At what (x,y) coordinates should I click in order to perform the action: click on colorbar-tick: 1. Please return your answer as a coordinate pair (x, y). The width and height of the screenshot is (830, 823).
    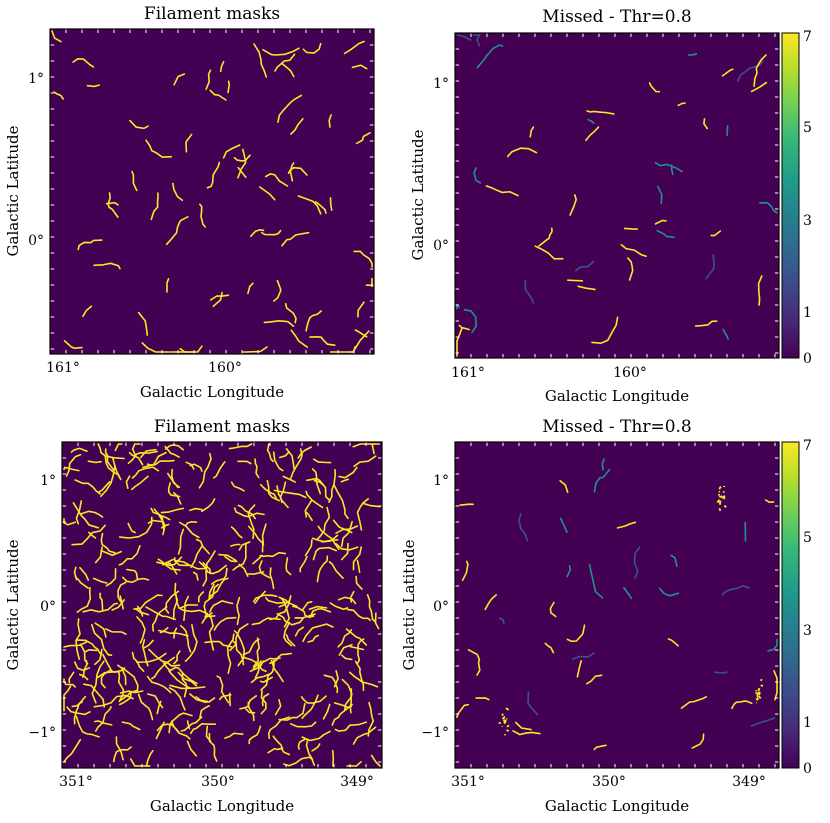
    Looking at the image, I should click on (807, 313).